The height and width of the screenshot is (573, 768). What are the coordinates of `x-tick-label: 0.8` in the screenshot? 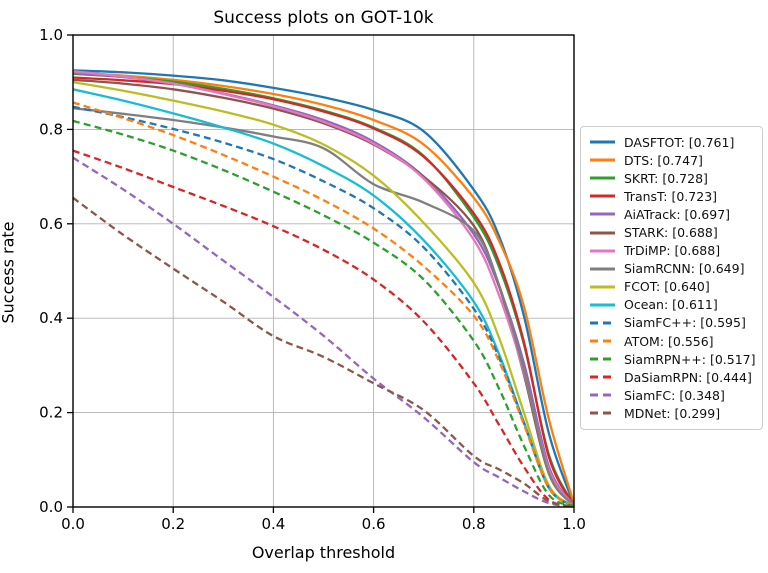 It's located at (474, 524).